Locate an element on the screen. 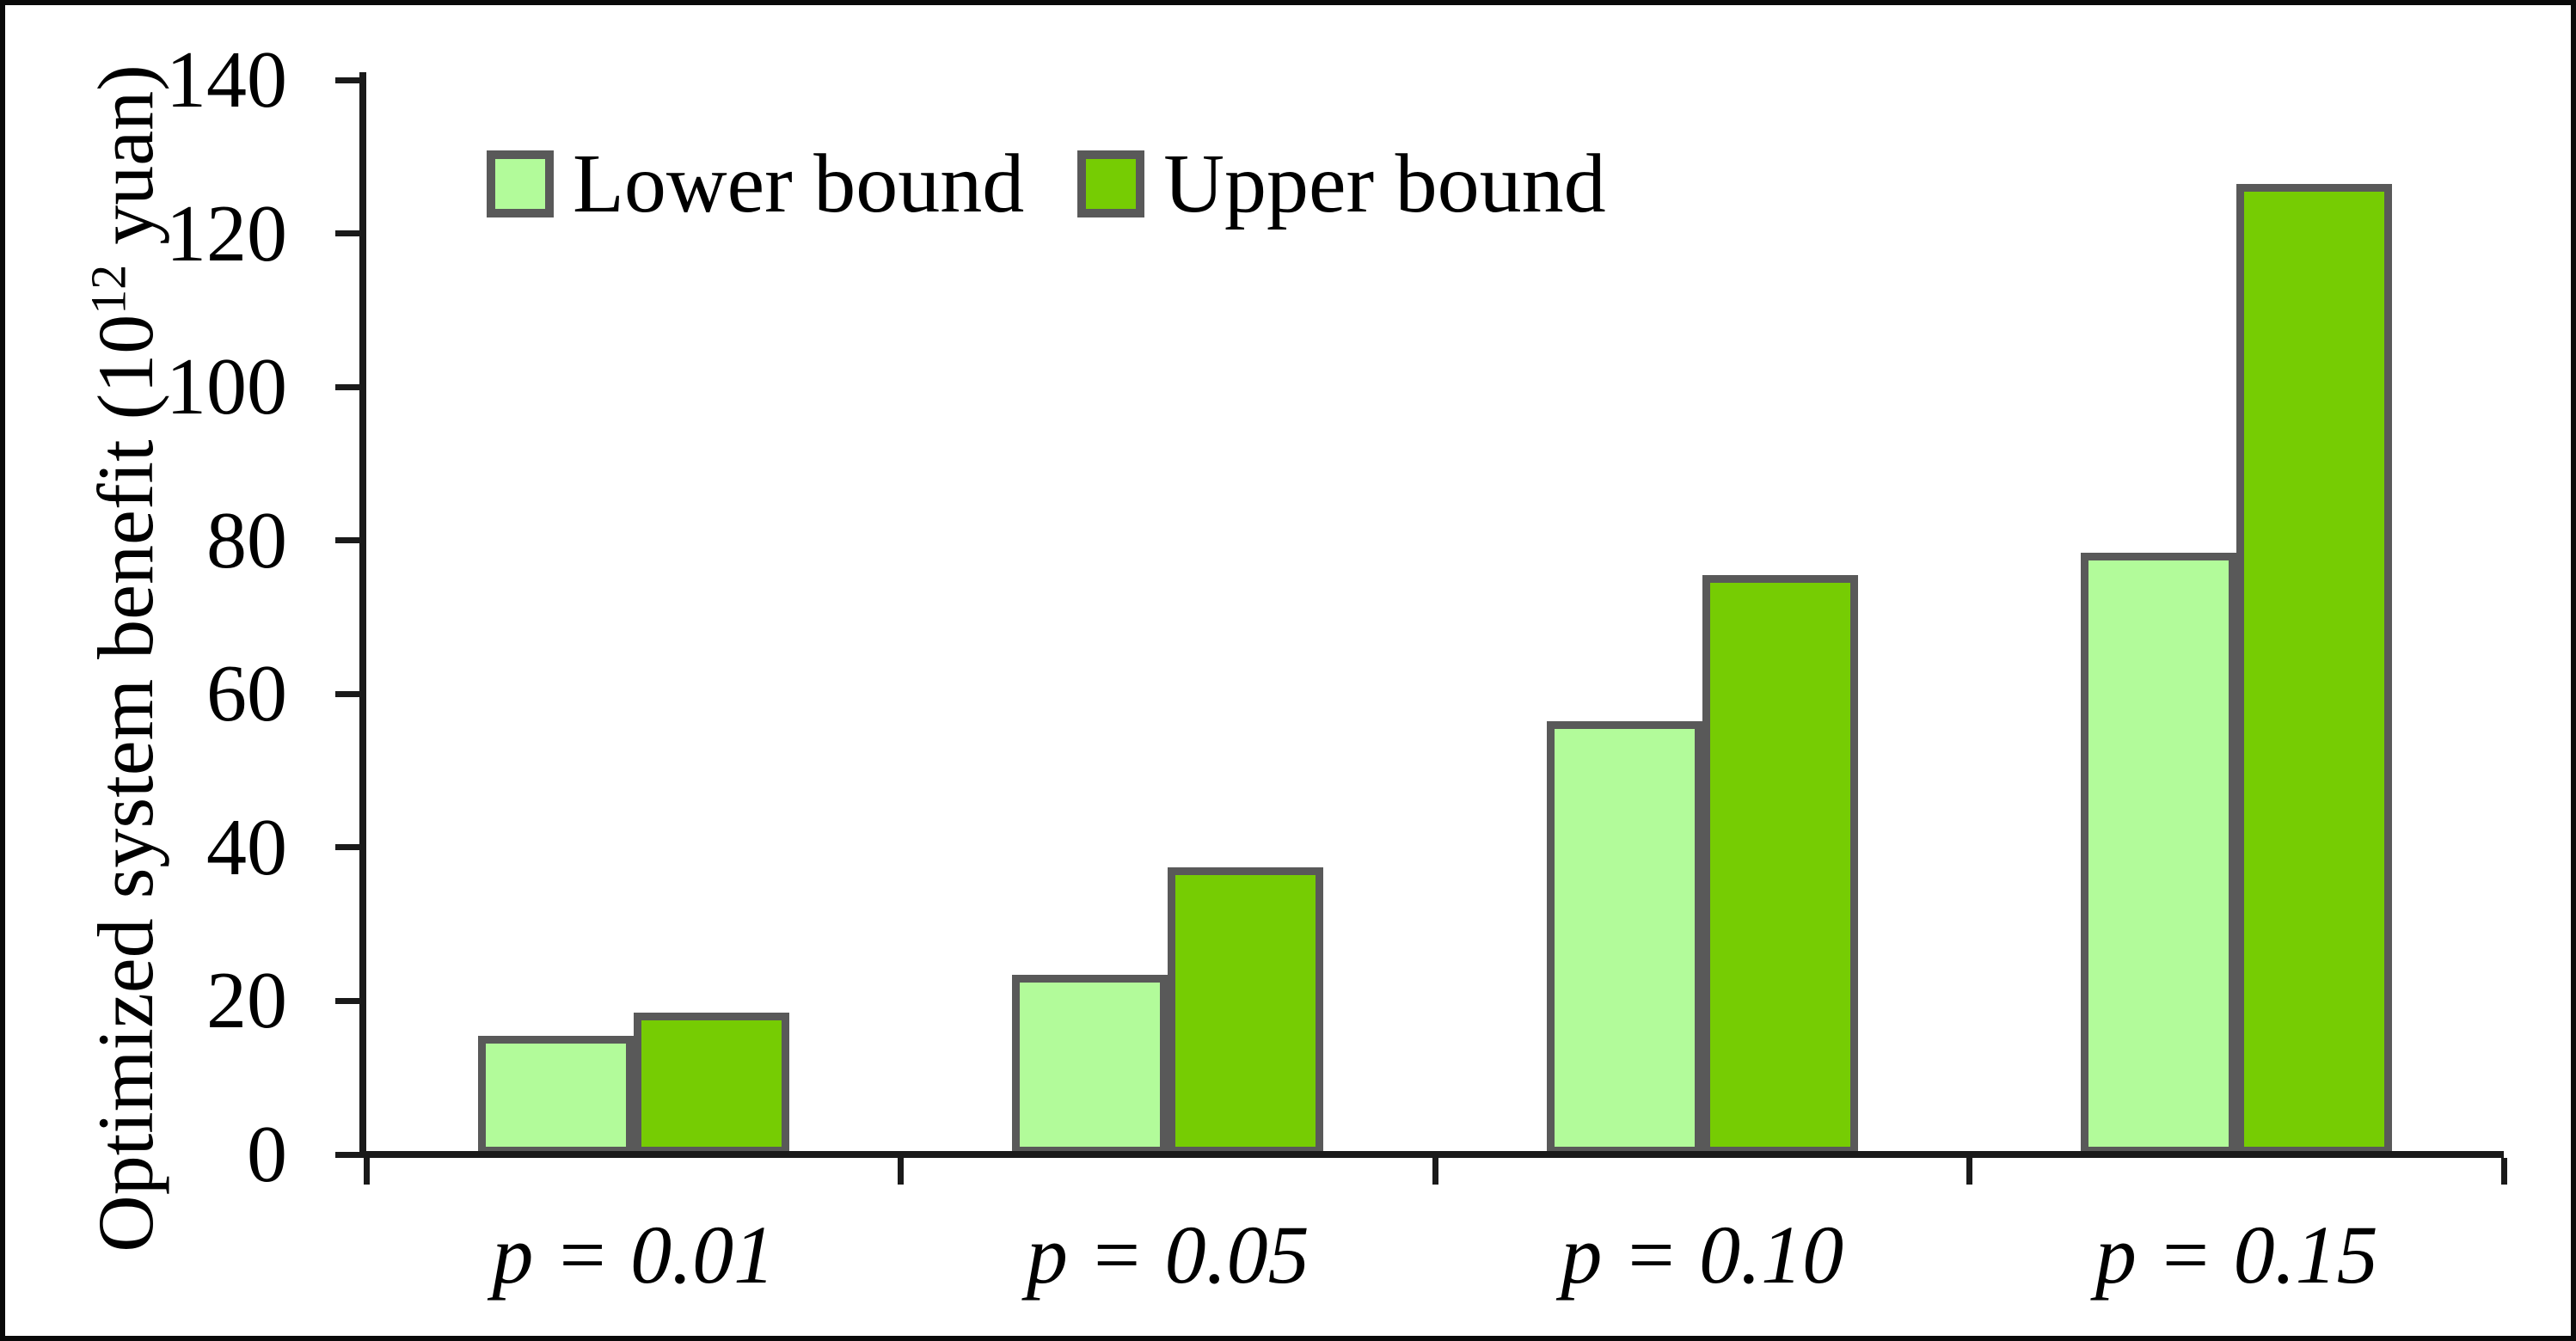 The width and height of the screenshot is (2576, 1341). x-category-label: p = 0.01 is located at coordinates (634, 1255).